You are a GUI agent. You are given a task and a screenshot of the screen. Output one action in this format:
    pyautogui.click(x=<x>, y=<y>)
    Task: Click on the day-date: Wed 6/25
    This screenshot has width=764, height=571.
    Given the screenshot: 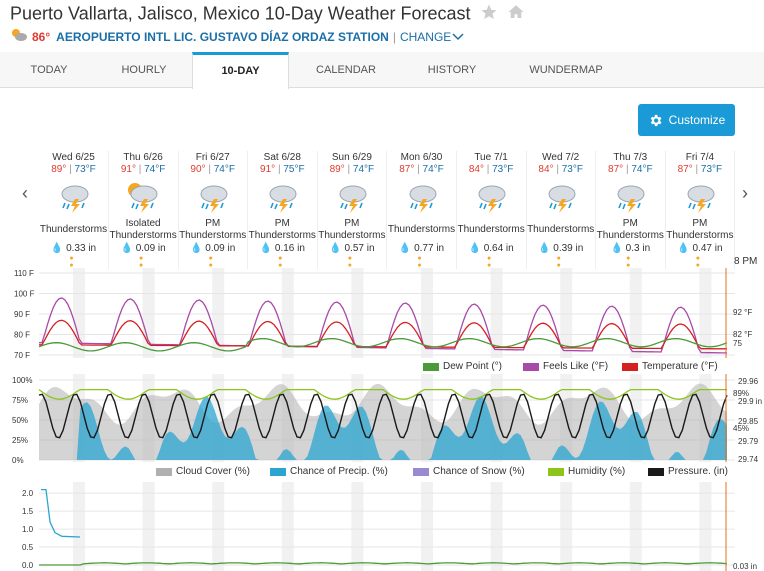 What is the action you would take?
    pyautogui.click(x=73, y=157)
    